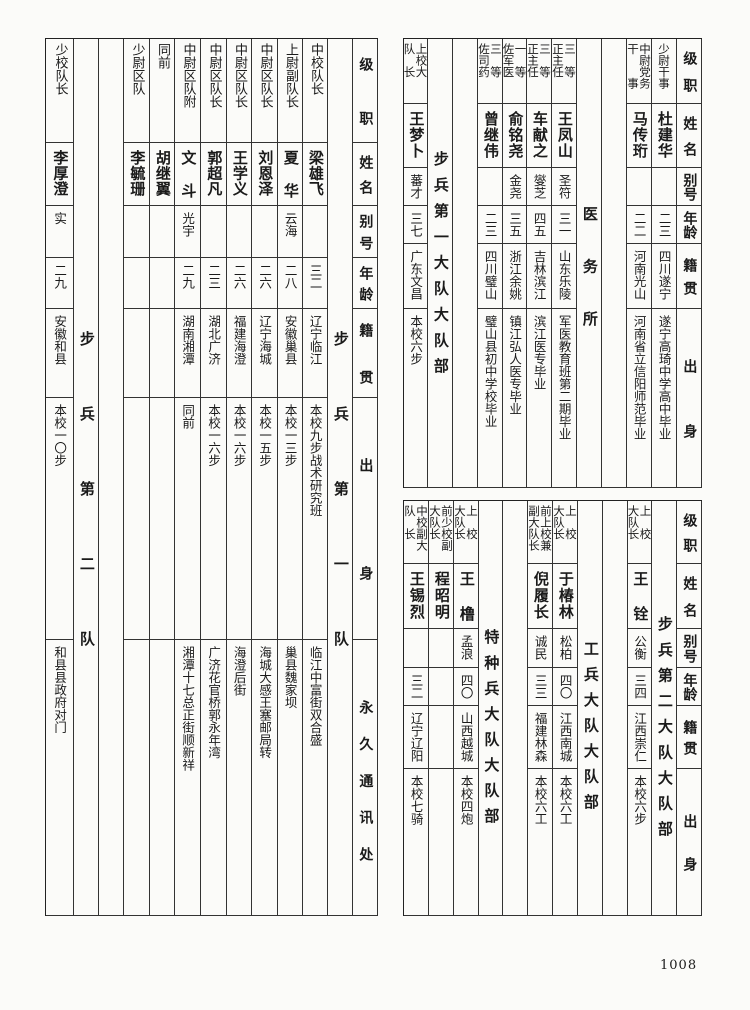  I want to click on person-native: 辽宁海城, so click(265, 340).